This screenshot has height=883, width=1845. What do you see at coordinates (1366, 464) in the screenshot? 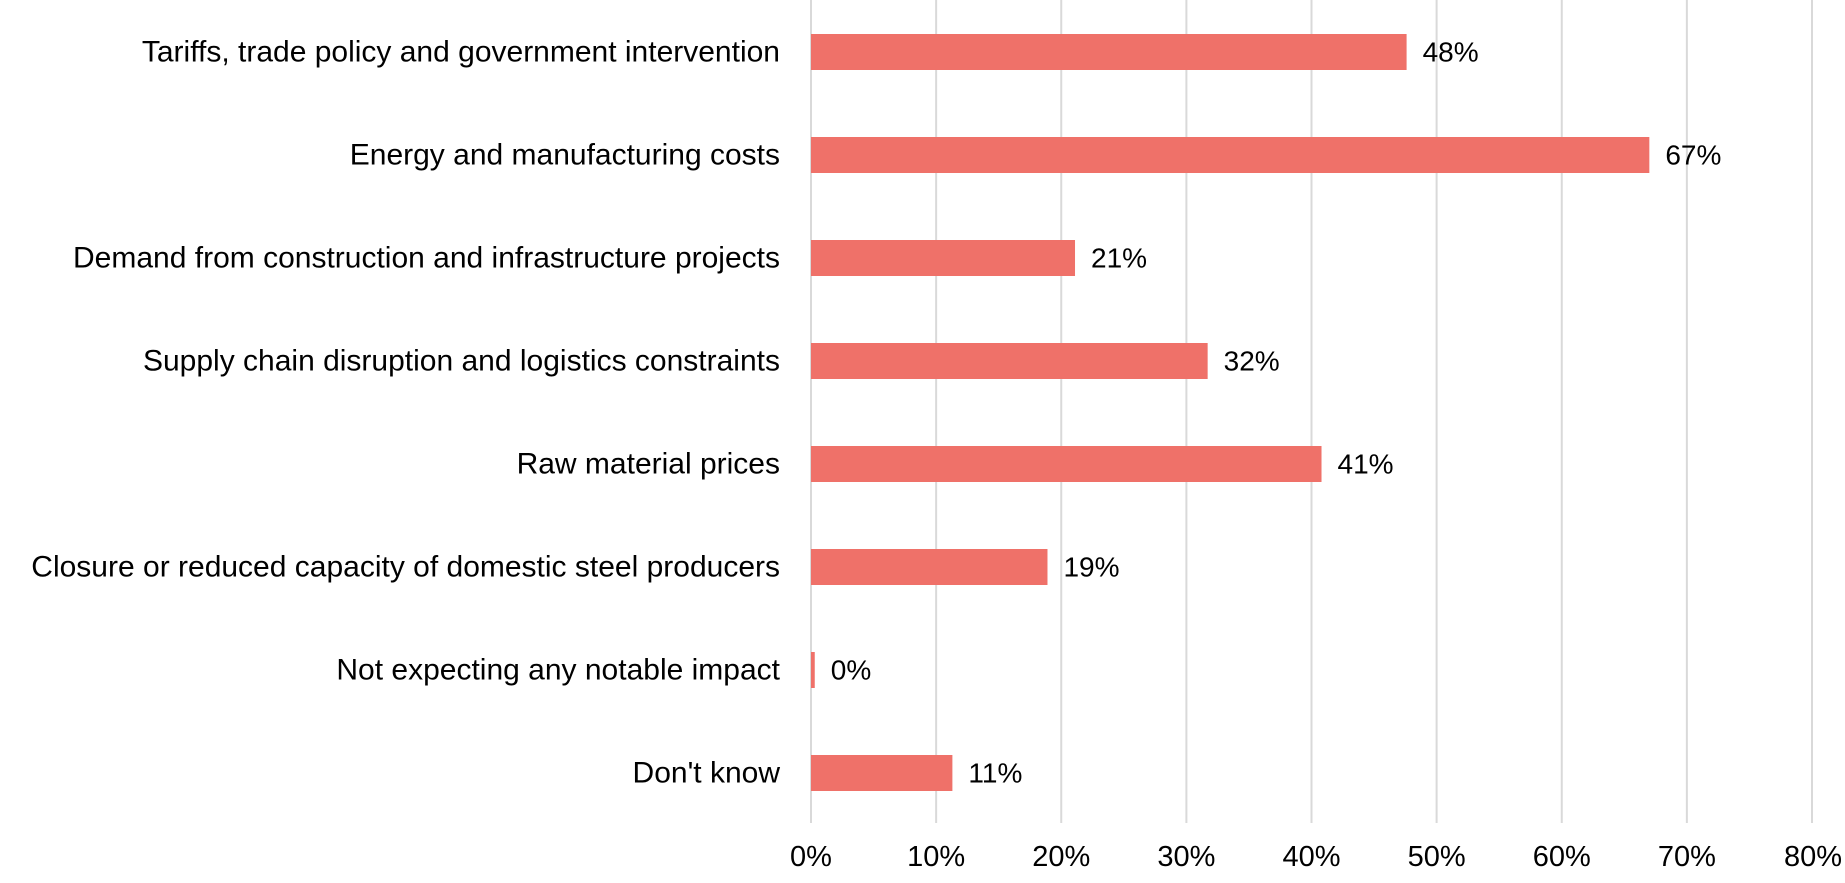
I see `data-label-5: 41%` at bounding box center [1366, 464].